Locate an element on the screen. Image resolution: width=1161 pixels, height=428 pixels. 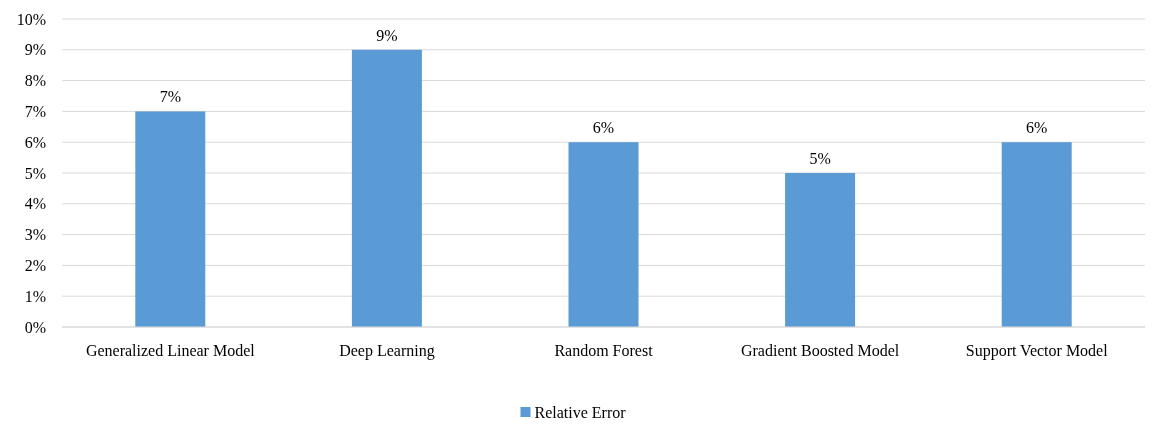
y-tick-label: 9% is located at coordinates (35, 50).